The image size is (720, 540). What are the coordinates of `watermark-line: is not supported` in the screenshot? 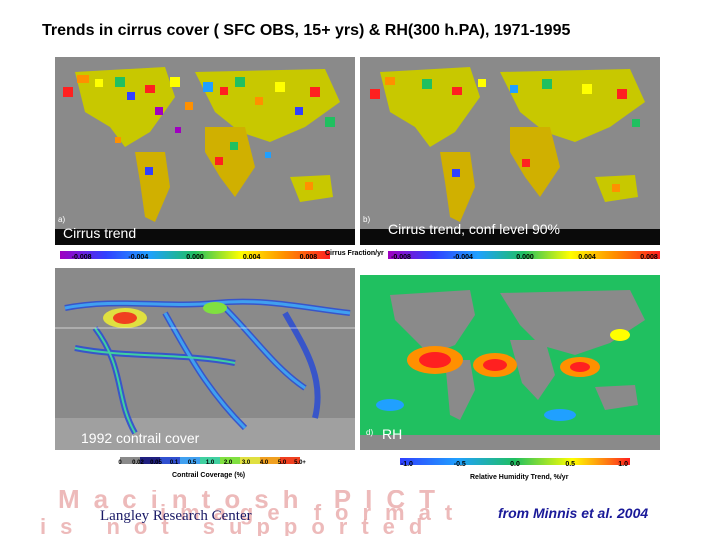 It's located at (238, 525).